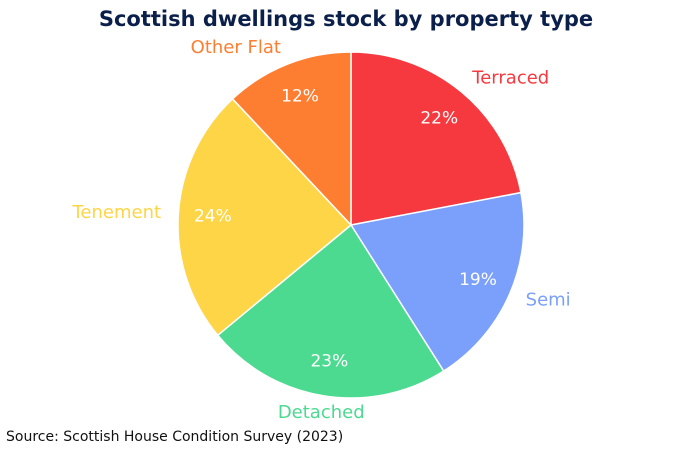  What do you see at coordinates (116, 212) in the screenshot?
I see `category-label: Tenement` at bounding box center [116, 212].